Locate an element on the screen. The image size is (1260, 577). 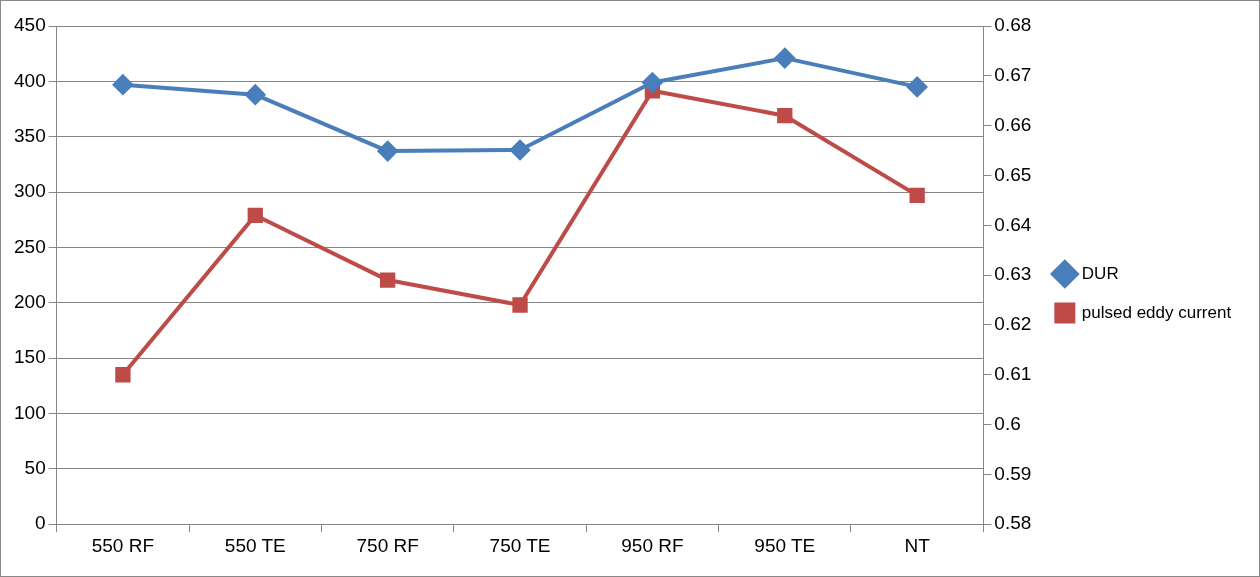
y-tick-label: 250 is located at coordinates (30, 246).